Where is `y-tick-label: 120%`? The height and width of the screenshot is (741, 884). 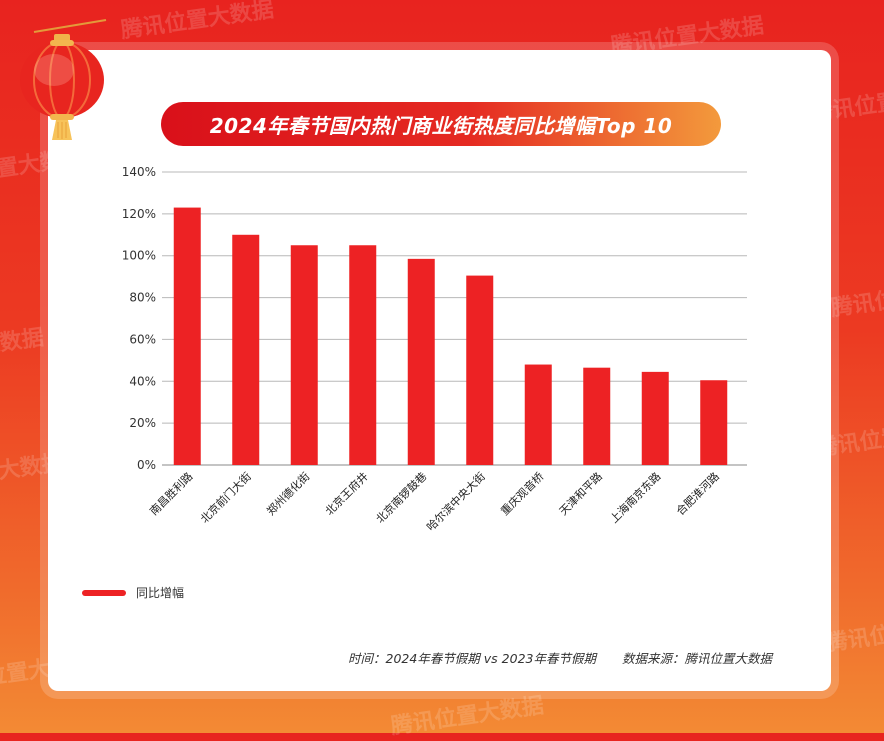
y-tick-label: 120% is located at coordinates (139, 214).